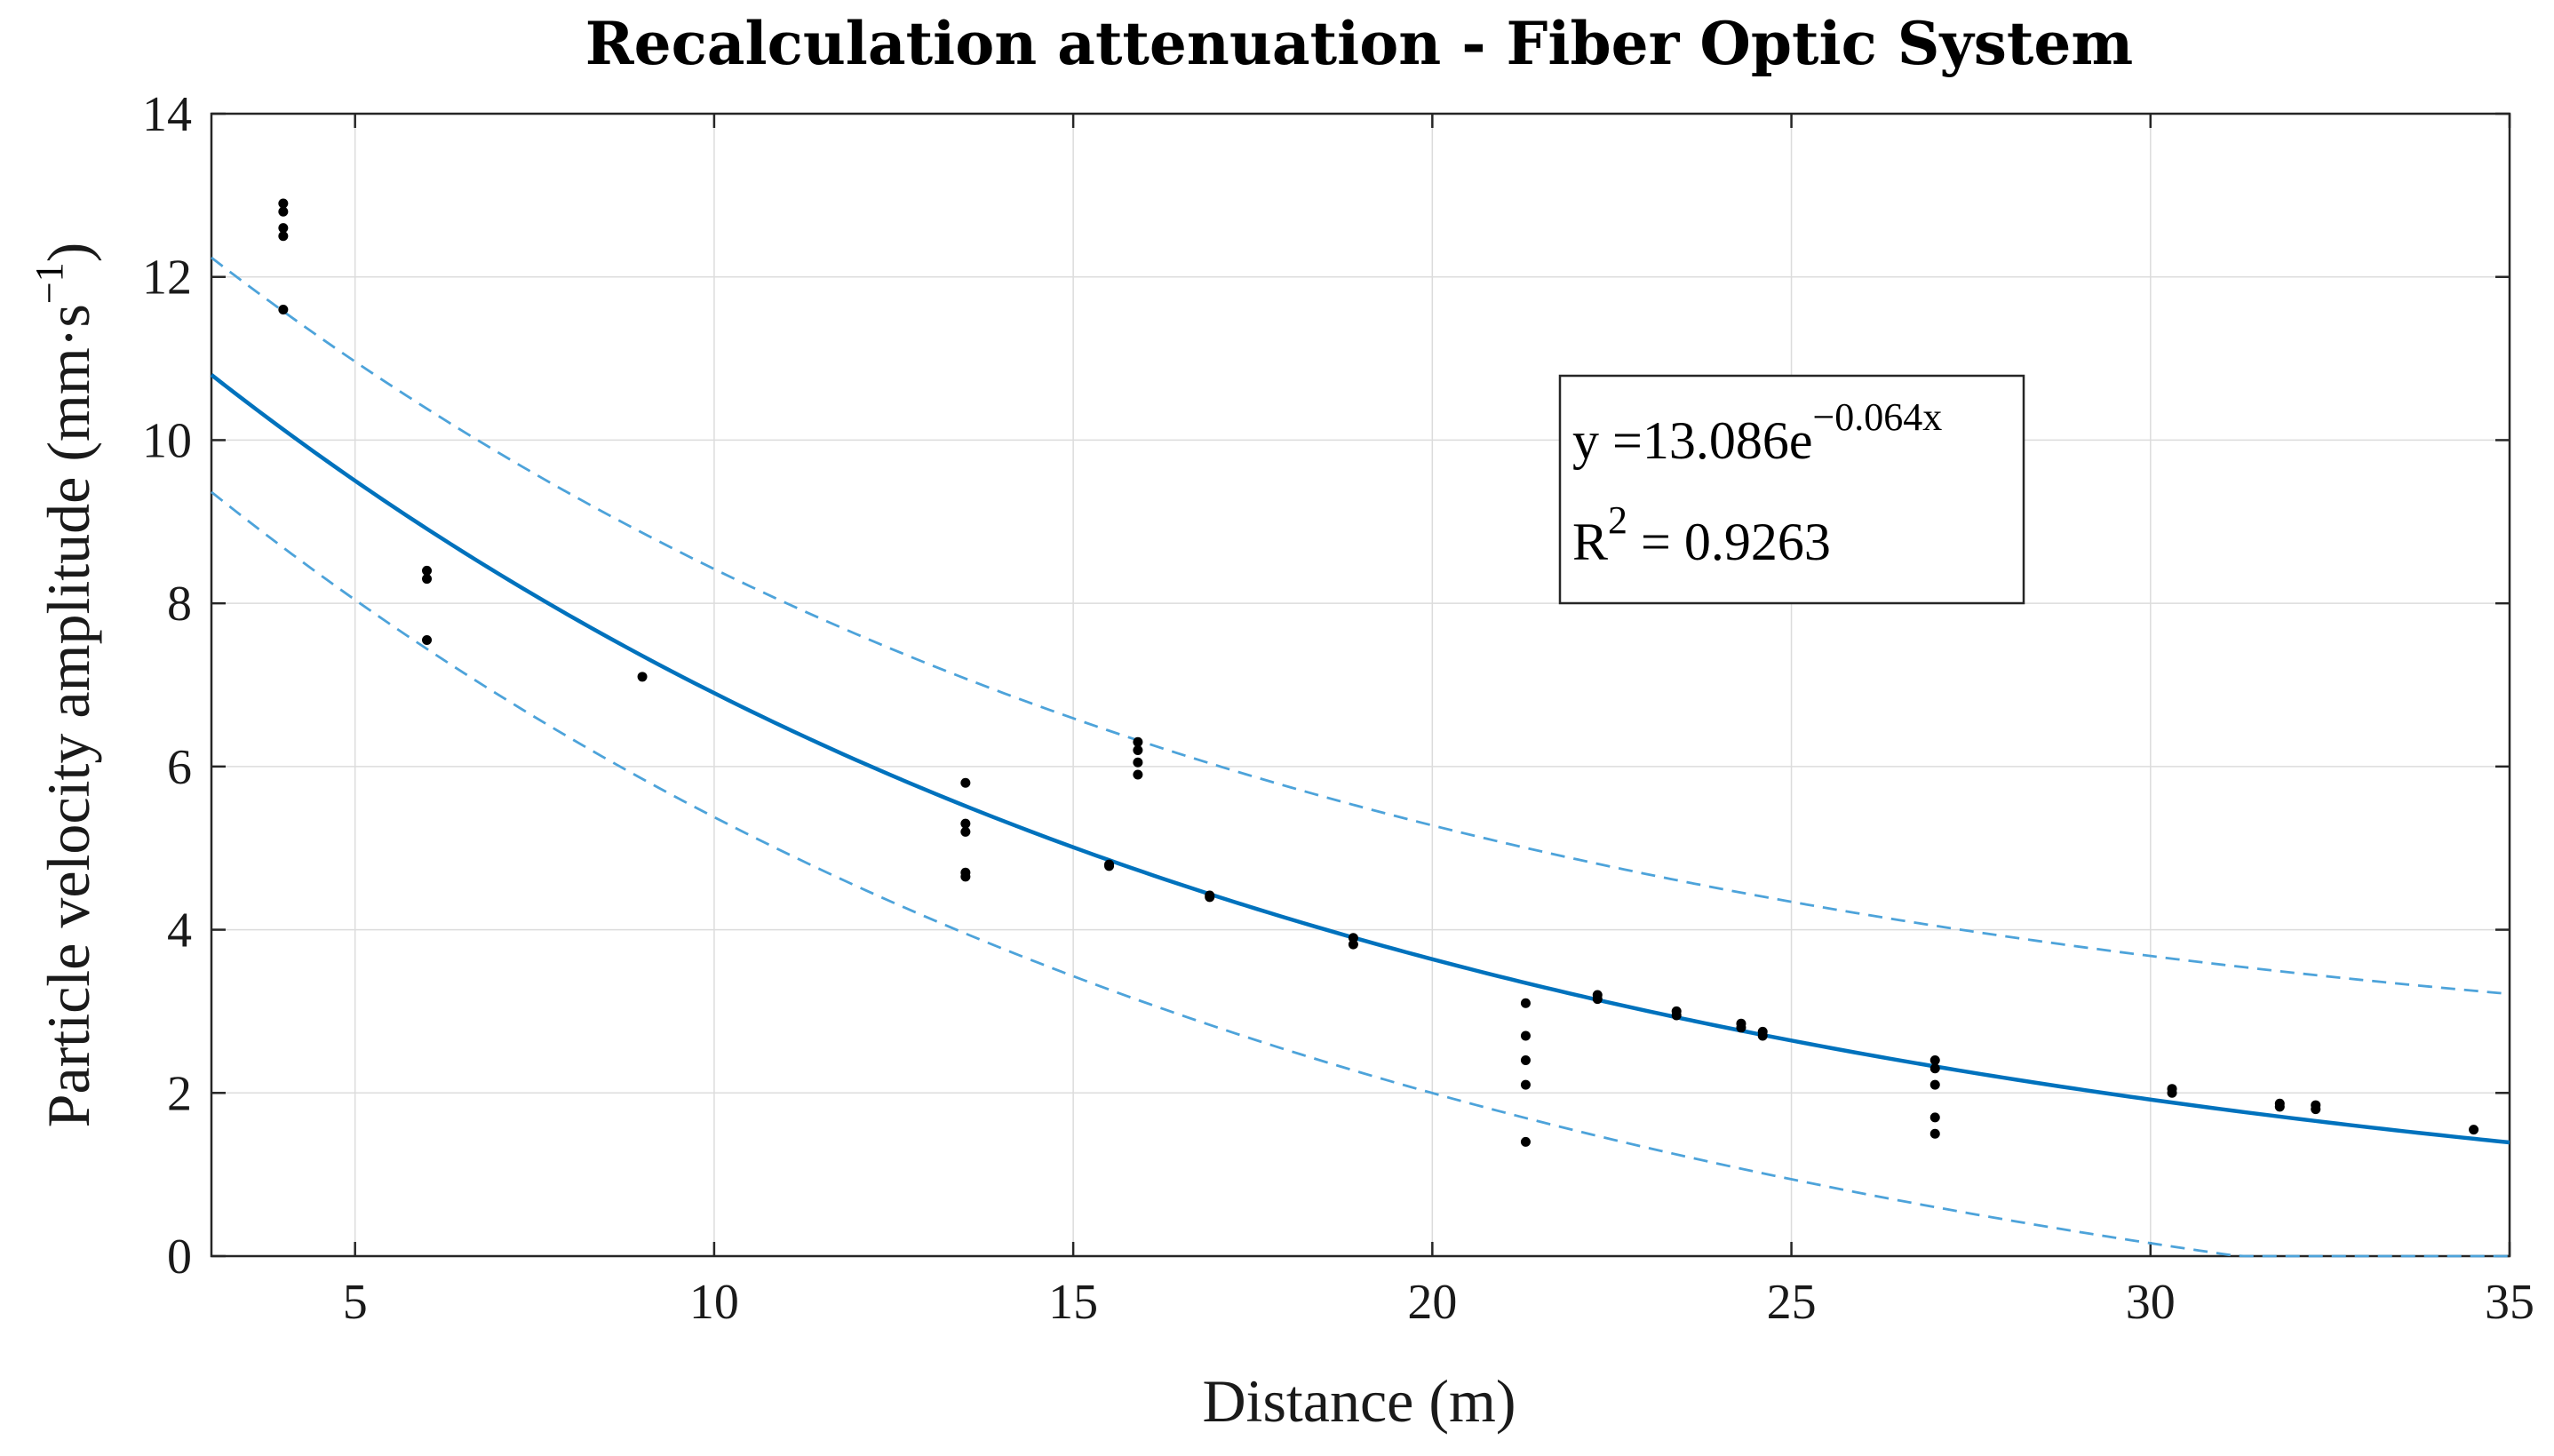 The width and height of the screenshot is (2554, 1456). What do you see at coordinates (2509, 1302) in the screenshot?
I see `x-tick-label: 35` at bounding box center [2509, 1302].